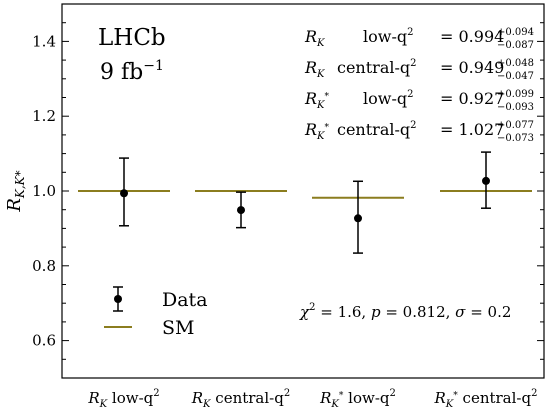 This screenshot has height=413, width=550. Describe the element at coordinates (405, 311) in the screenshot. I see `fit-statistics: χ2 = 1.6, p = 0.812, σ = 0.2` at that location.